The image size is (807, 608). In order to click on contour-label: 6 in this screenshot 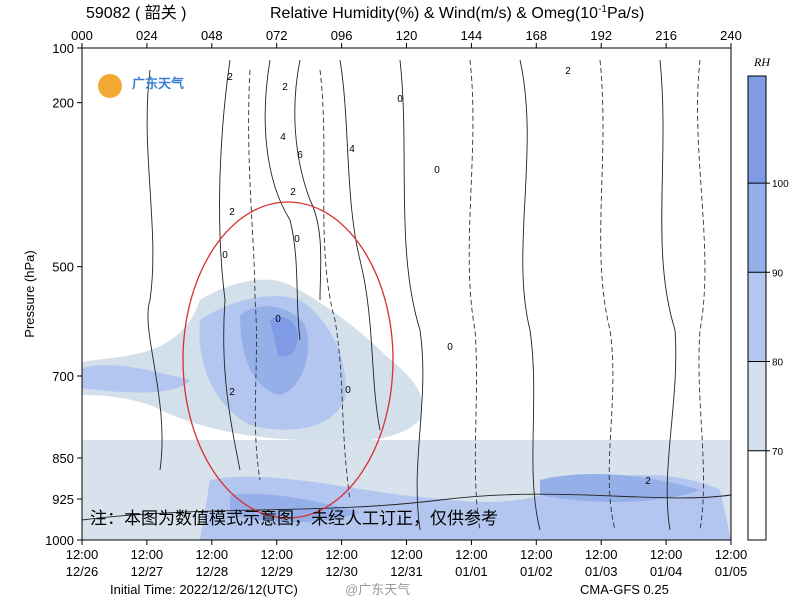, I will do `click(300, 155)`.